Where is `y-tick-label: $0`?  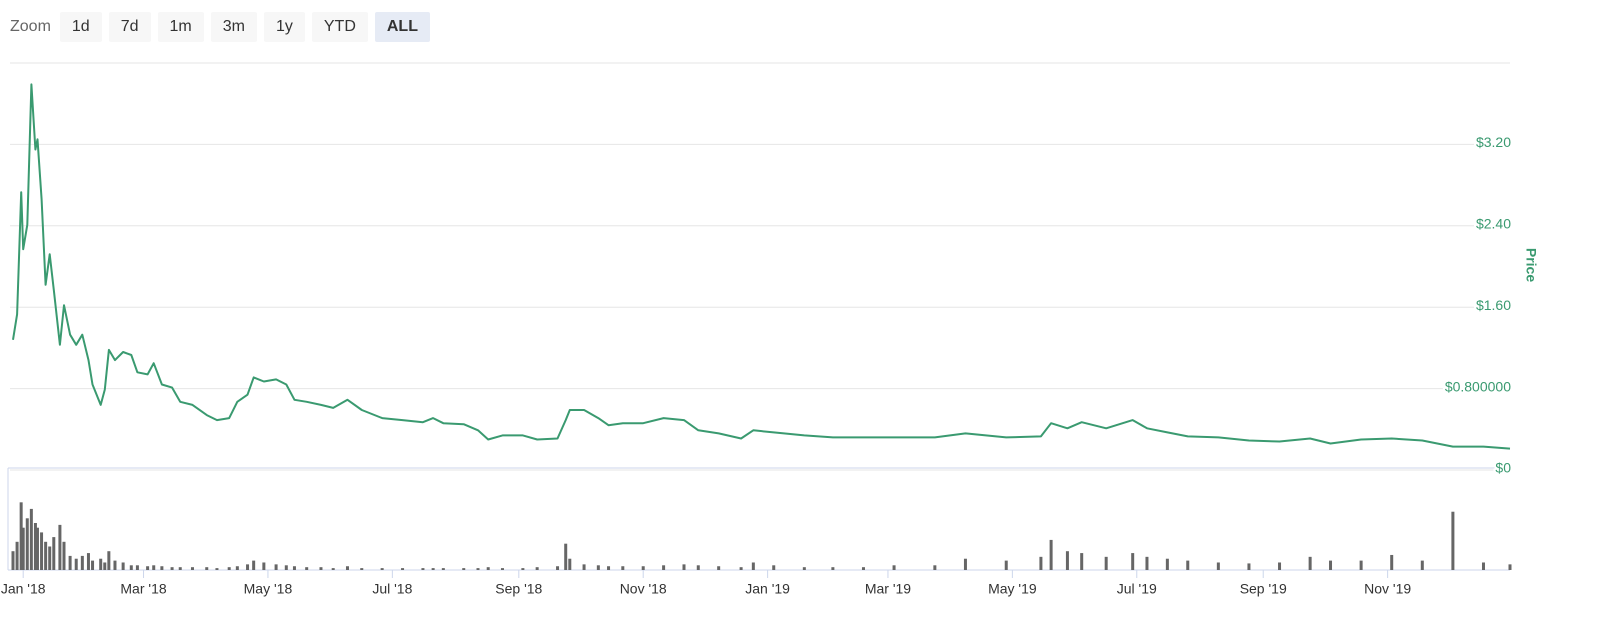
y-tick-label: $0 is located at coordinates (1503, 468).